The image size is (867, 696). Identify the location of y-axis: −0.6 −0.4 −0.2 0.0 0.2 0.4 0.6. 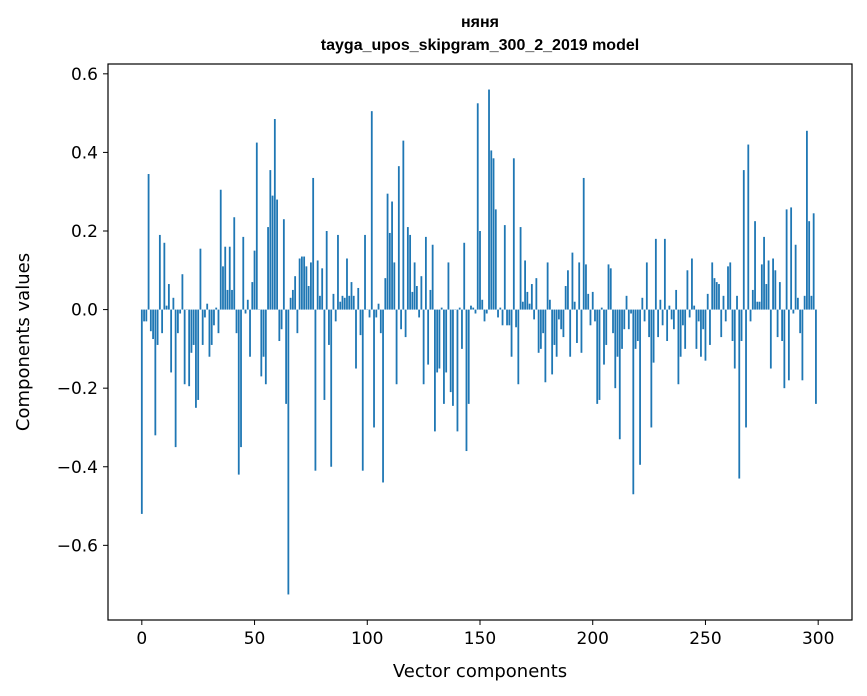
(82, 310).